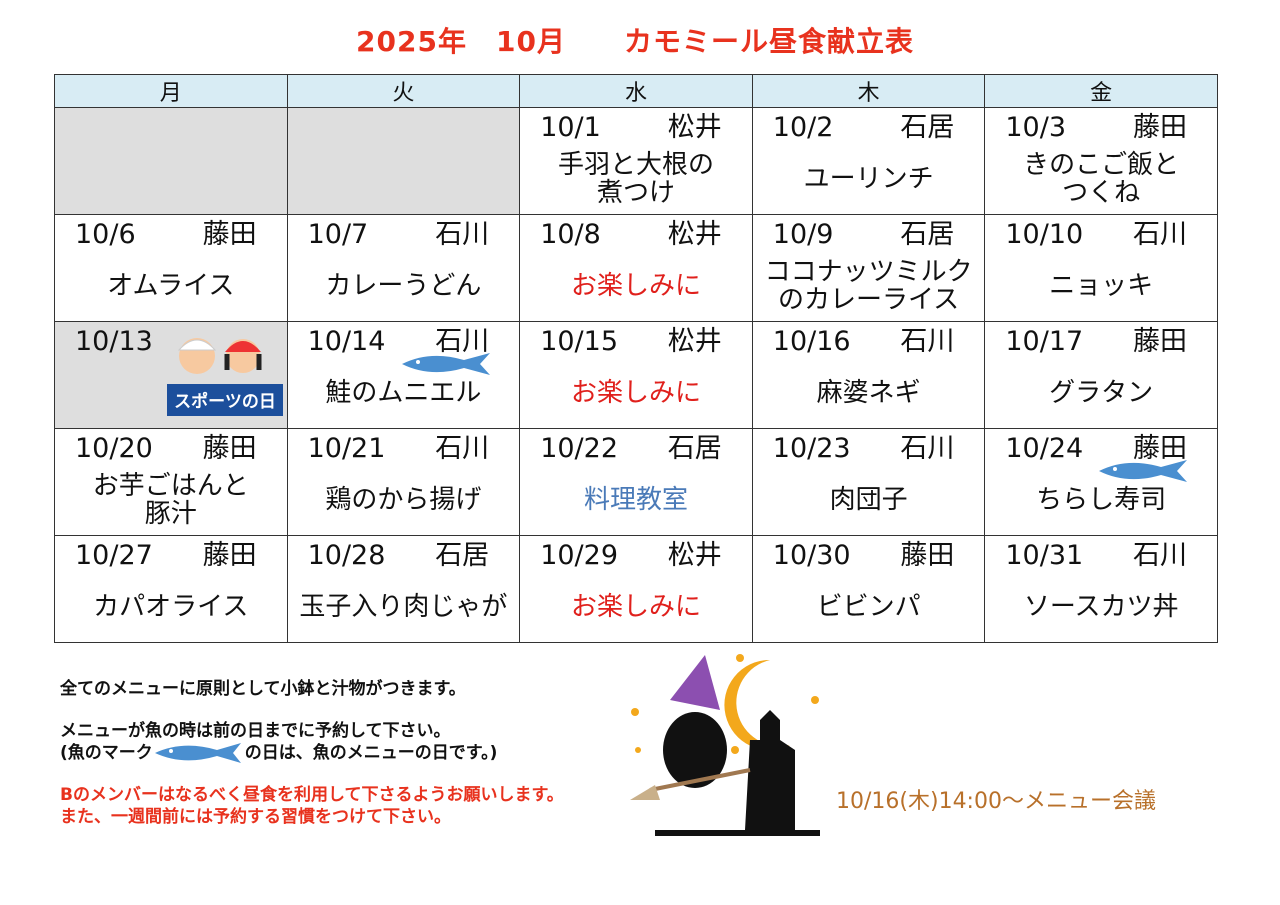 This screenshot has height=905, width=1280. Describe the element at coordinates (171, 607) in the screenshot. I see `cell-menu: カパオライス` at that location.